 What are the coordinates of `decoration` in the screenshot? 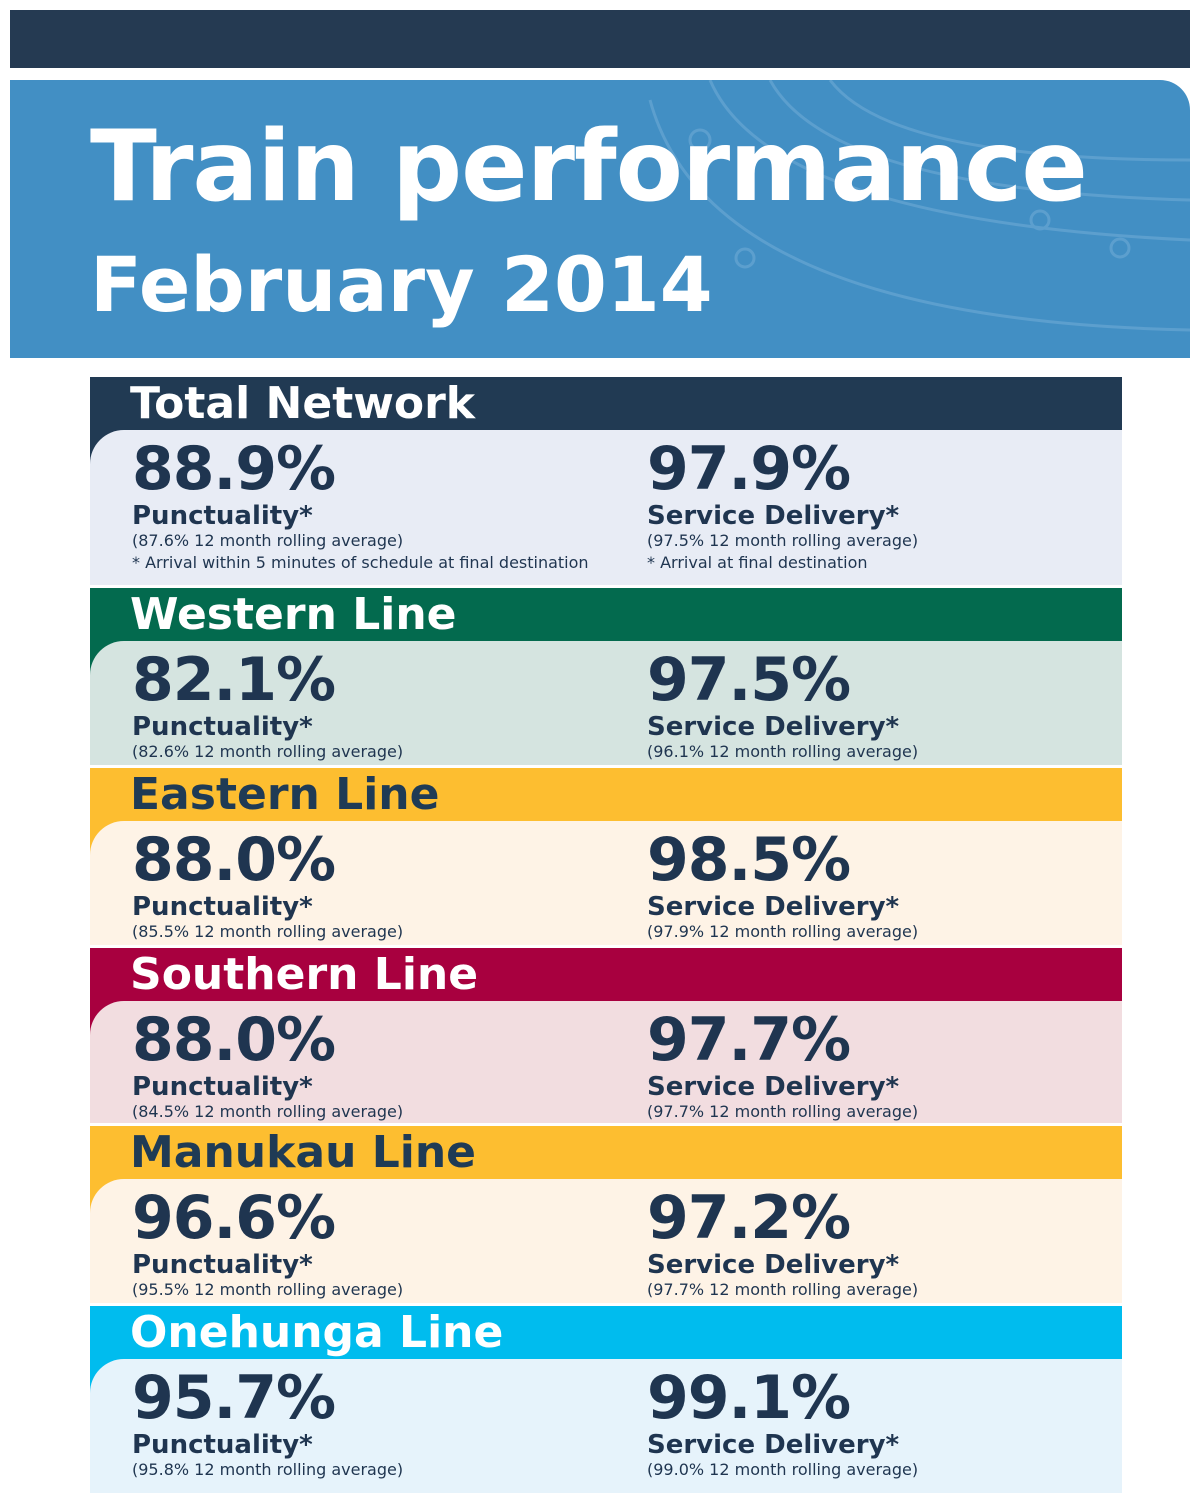 It's located at (919, 206).